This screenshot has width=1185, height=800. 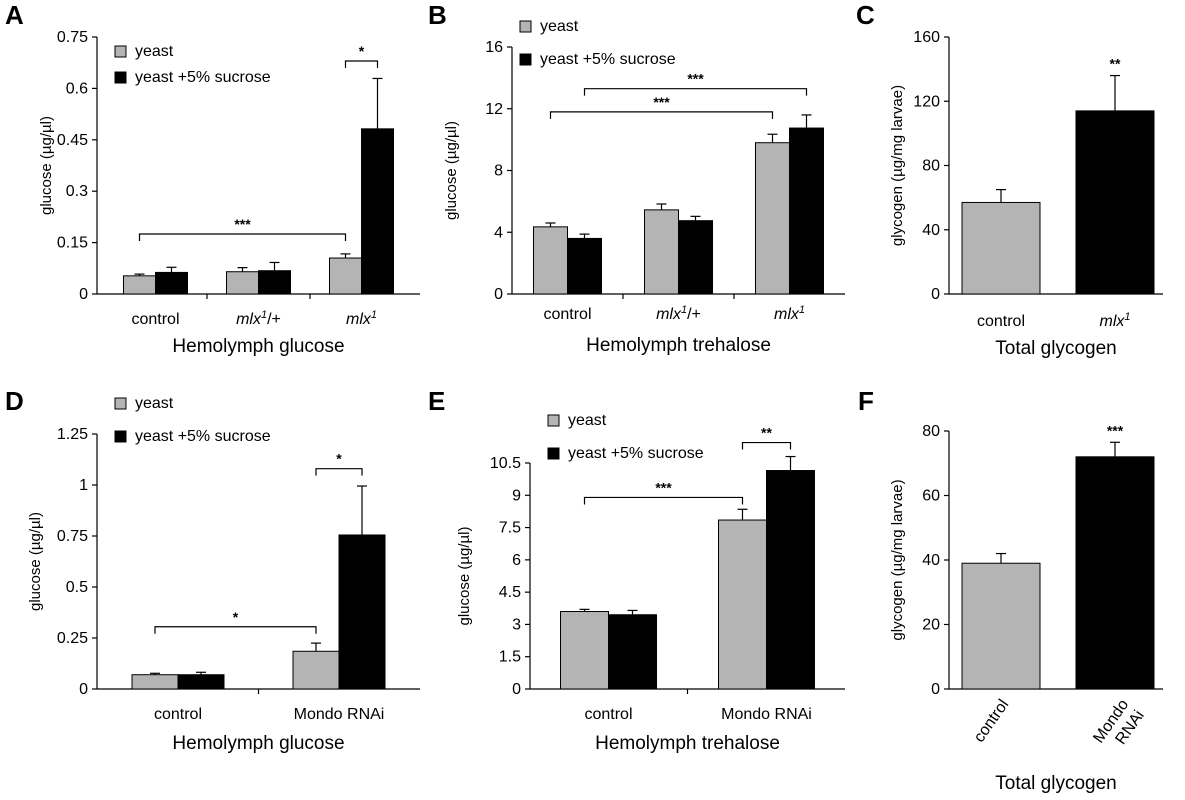 What do you see at coordinates (510, 528) in the screenshot?
I see `y-tick-label: 7.5` at bounding box center [510, 528].